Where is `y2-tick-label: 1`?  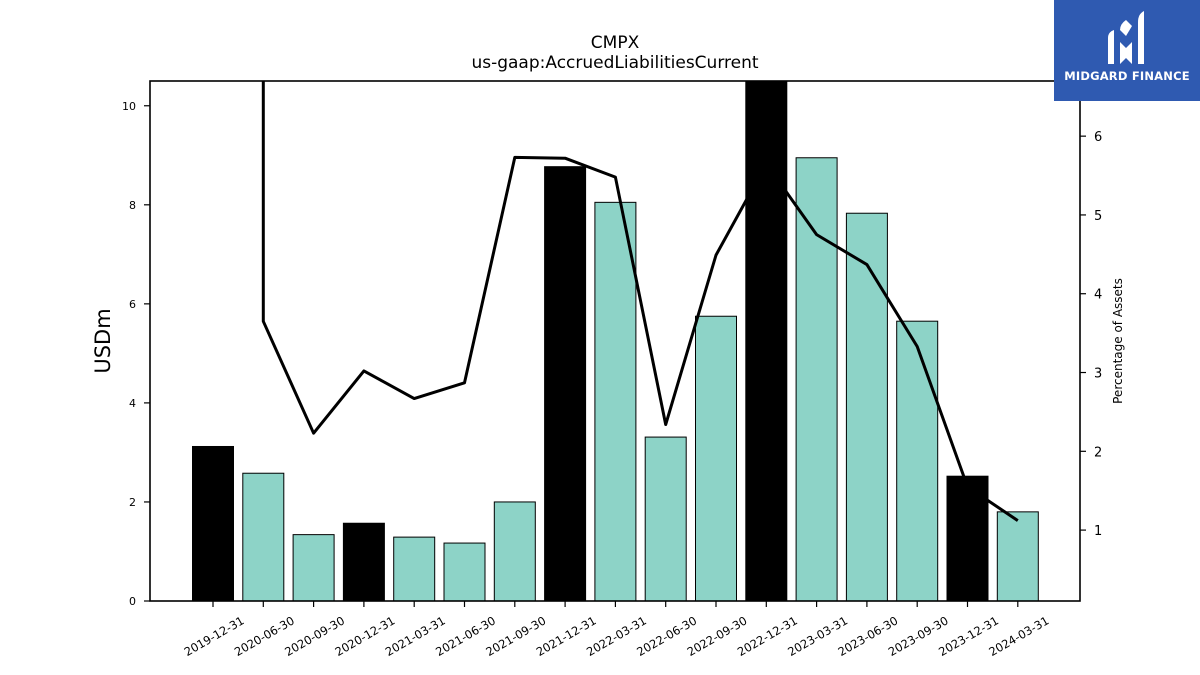 y2-tick-label: 1 is located at coordinates (1098, 531).